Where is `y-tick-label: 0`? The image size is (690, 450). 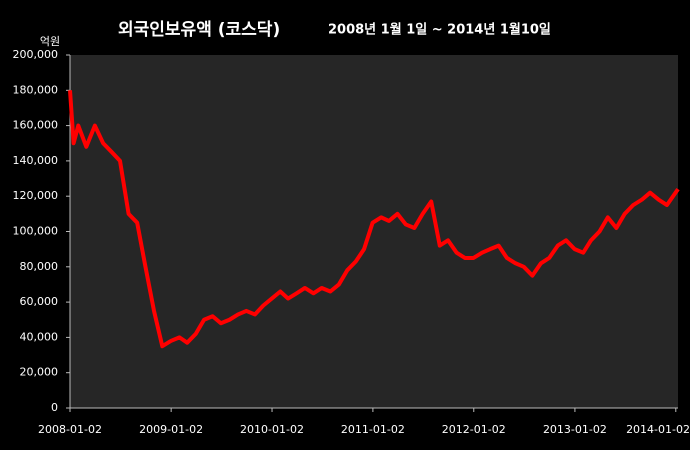
y-tick-label: 0 is located at coordinates (54, 407).